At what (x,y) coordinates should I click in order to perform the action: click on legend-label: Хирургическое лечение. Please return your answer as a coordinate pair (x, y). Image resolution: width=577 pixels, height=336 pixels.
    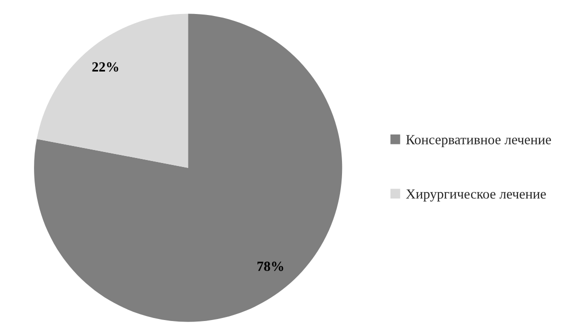
    Looking at the image, I should click on (476, 195).